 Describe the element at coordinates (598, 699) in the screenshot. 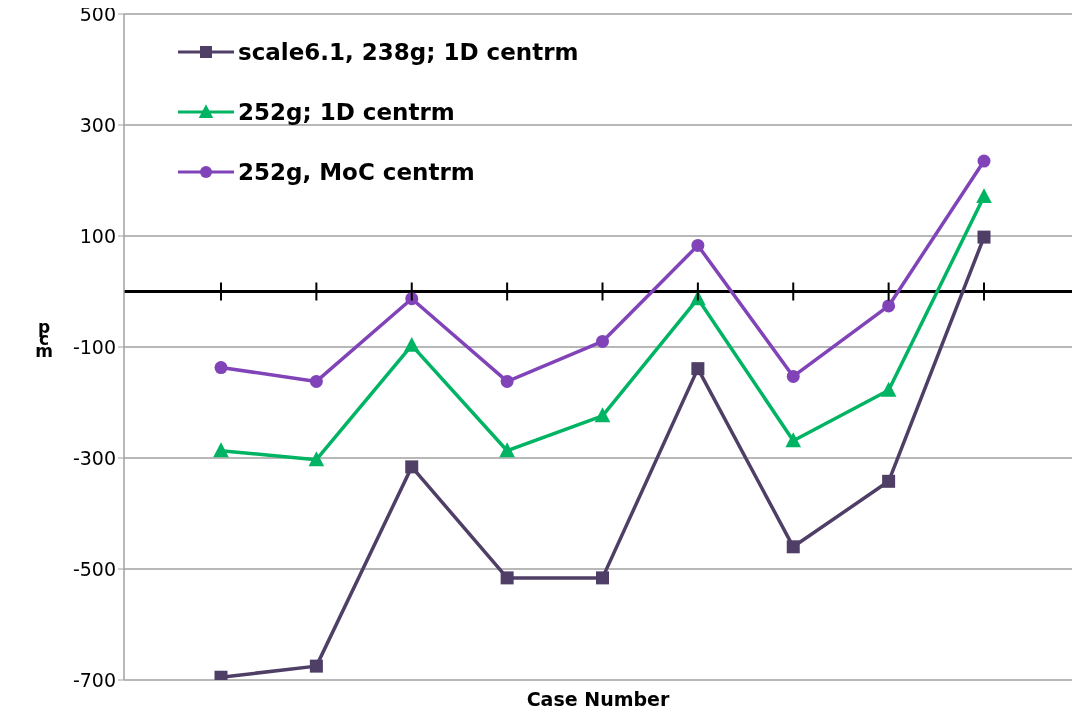

I see `x-axis-title: Case Number` at that location.